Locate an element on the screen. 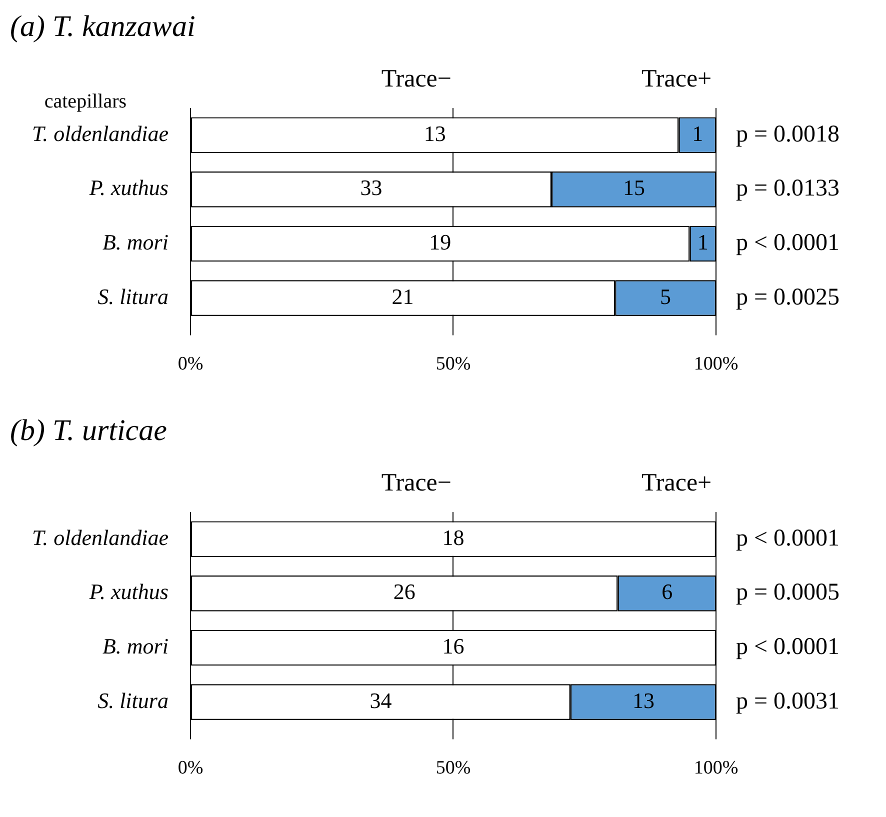 The height and width of the screenshot is (817, 886). annotation: 18 is located at coordinates (453, 537).